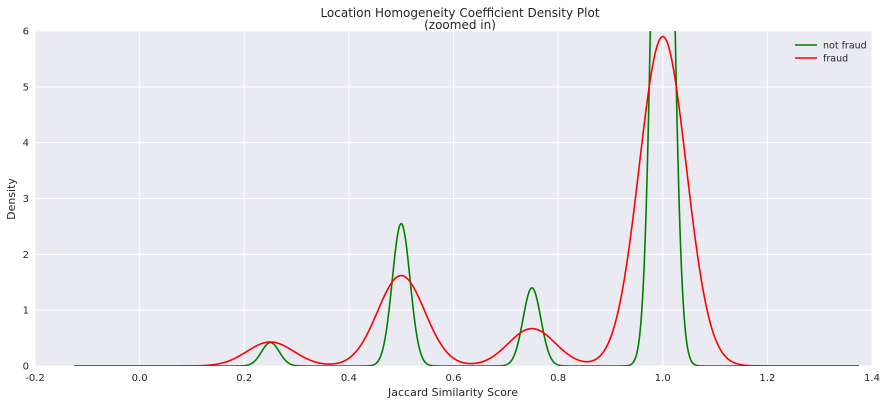 The width and height of the screenshot is (886, 404). I want to click on y-tick-label: 6, so click(26, 32).